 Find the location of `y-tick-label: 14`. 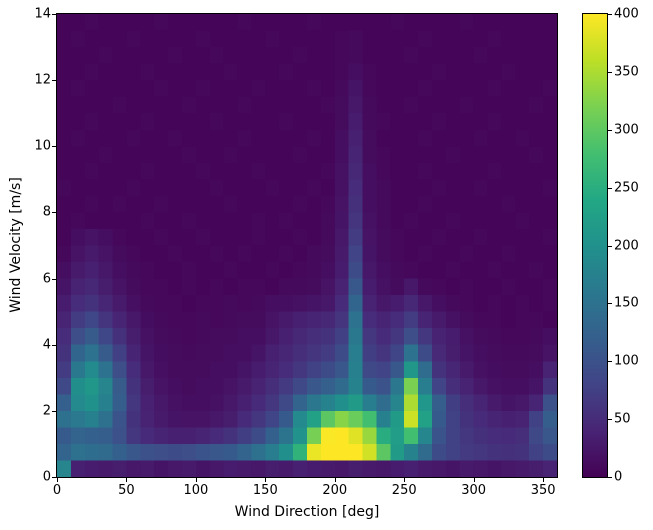

y-tick-label: 14 is located at coordinates (42, 14).